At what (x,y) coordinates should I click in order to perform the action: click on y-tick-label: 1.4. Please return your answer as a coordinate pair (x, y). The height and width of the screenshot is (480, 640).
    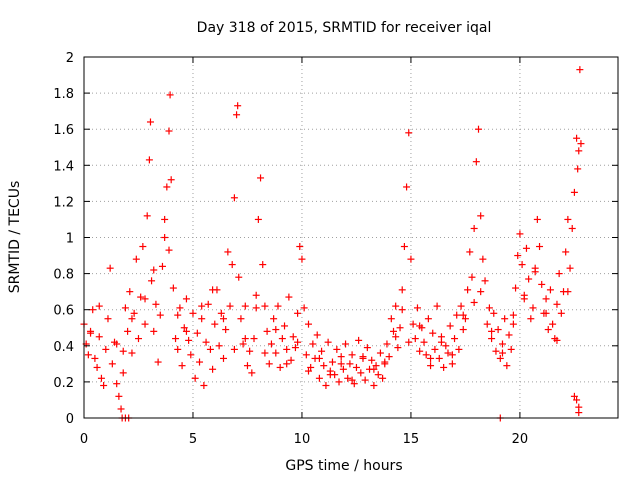
    Looking at the image, I should click on (63, 166).